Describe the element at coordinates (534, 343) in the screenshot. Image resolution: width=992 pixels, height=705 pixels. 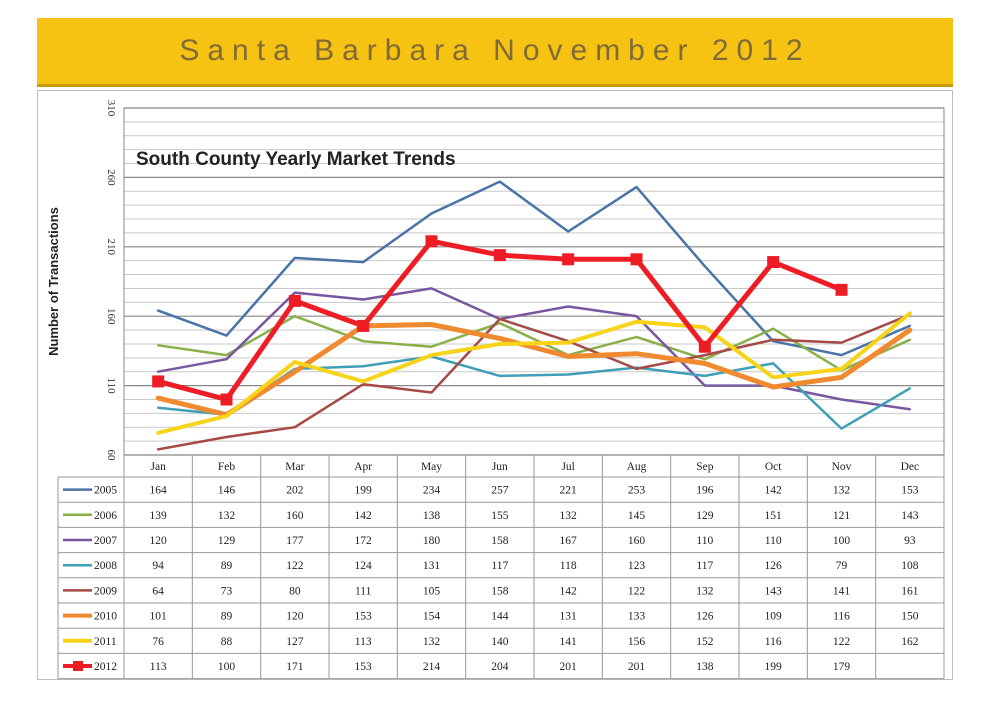
I see `series-line-2006` at that location.